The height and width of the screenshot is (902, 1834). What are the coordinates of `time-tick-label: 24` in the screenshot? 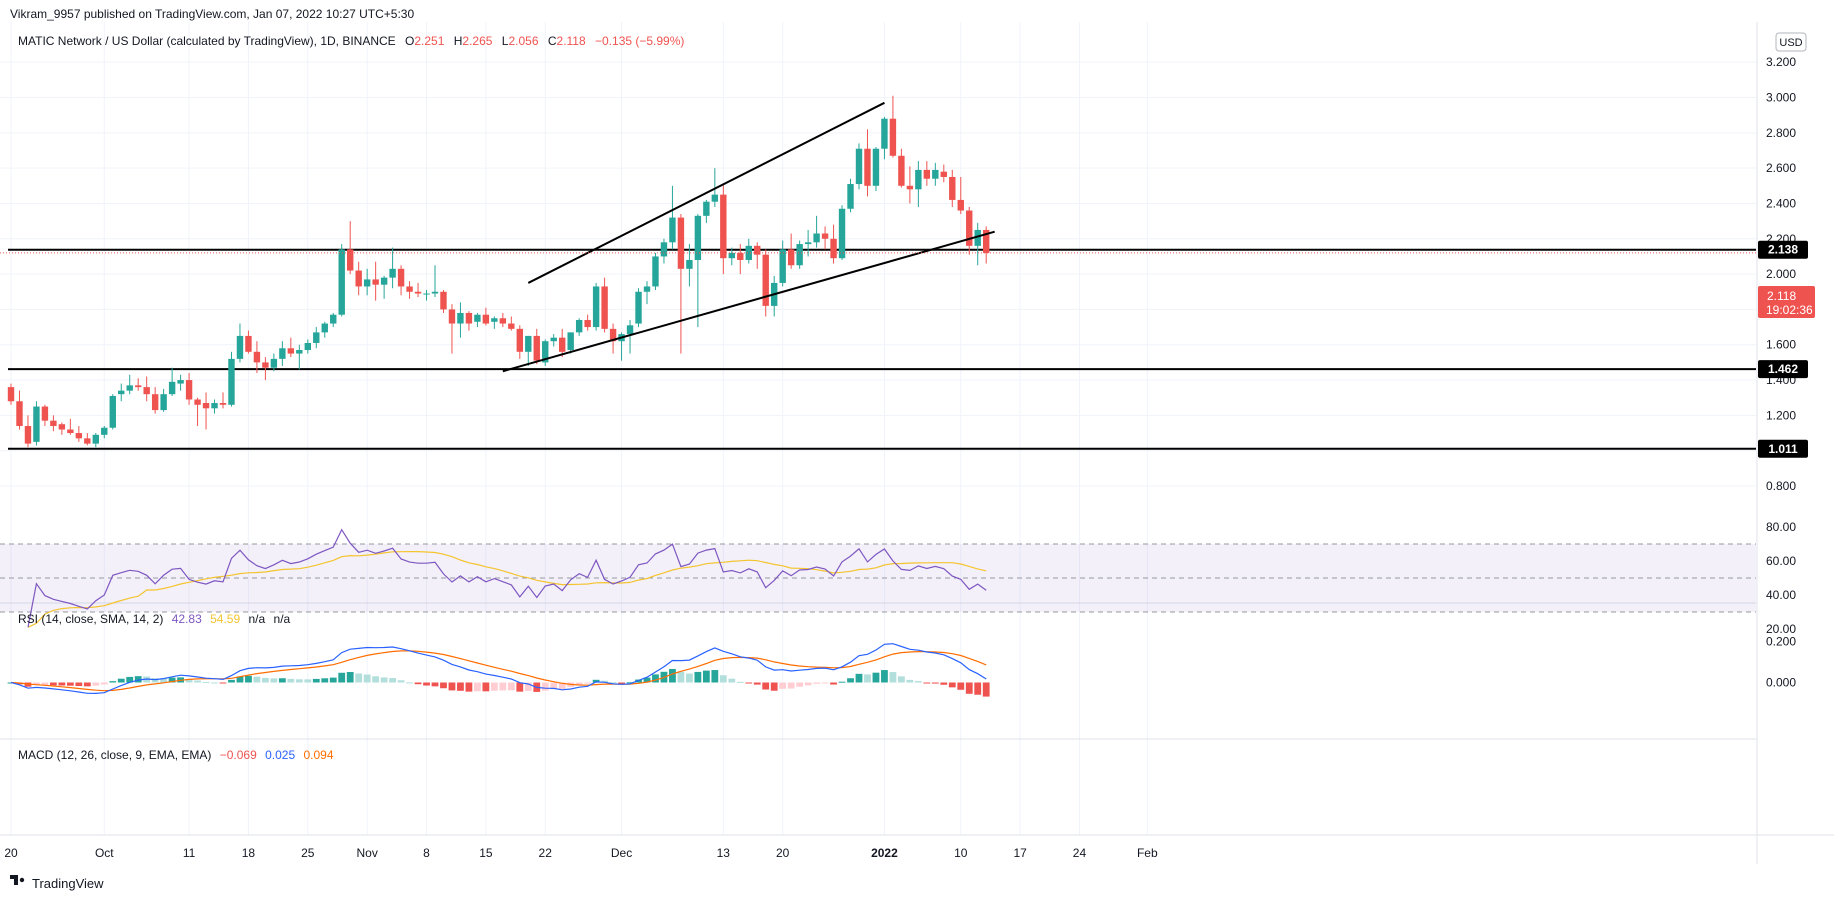 It's located at (1080, 853).